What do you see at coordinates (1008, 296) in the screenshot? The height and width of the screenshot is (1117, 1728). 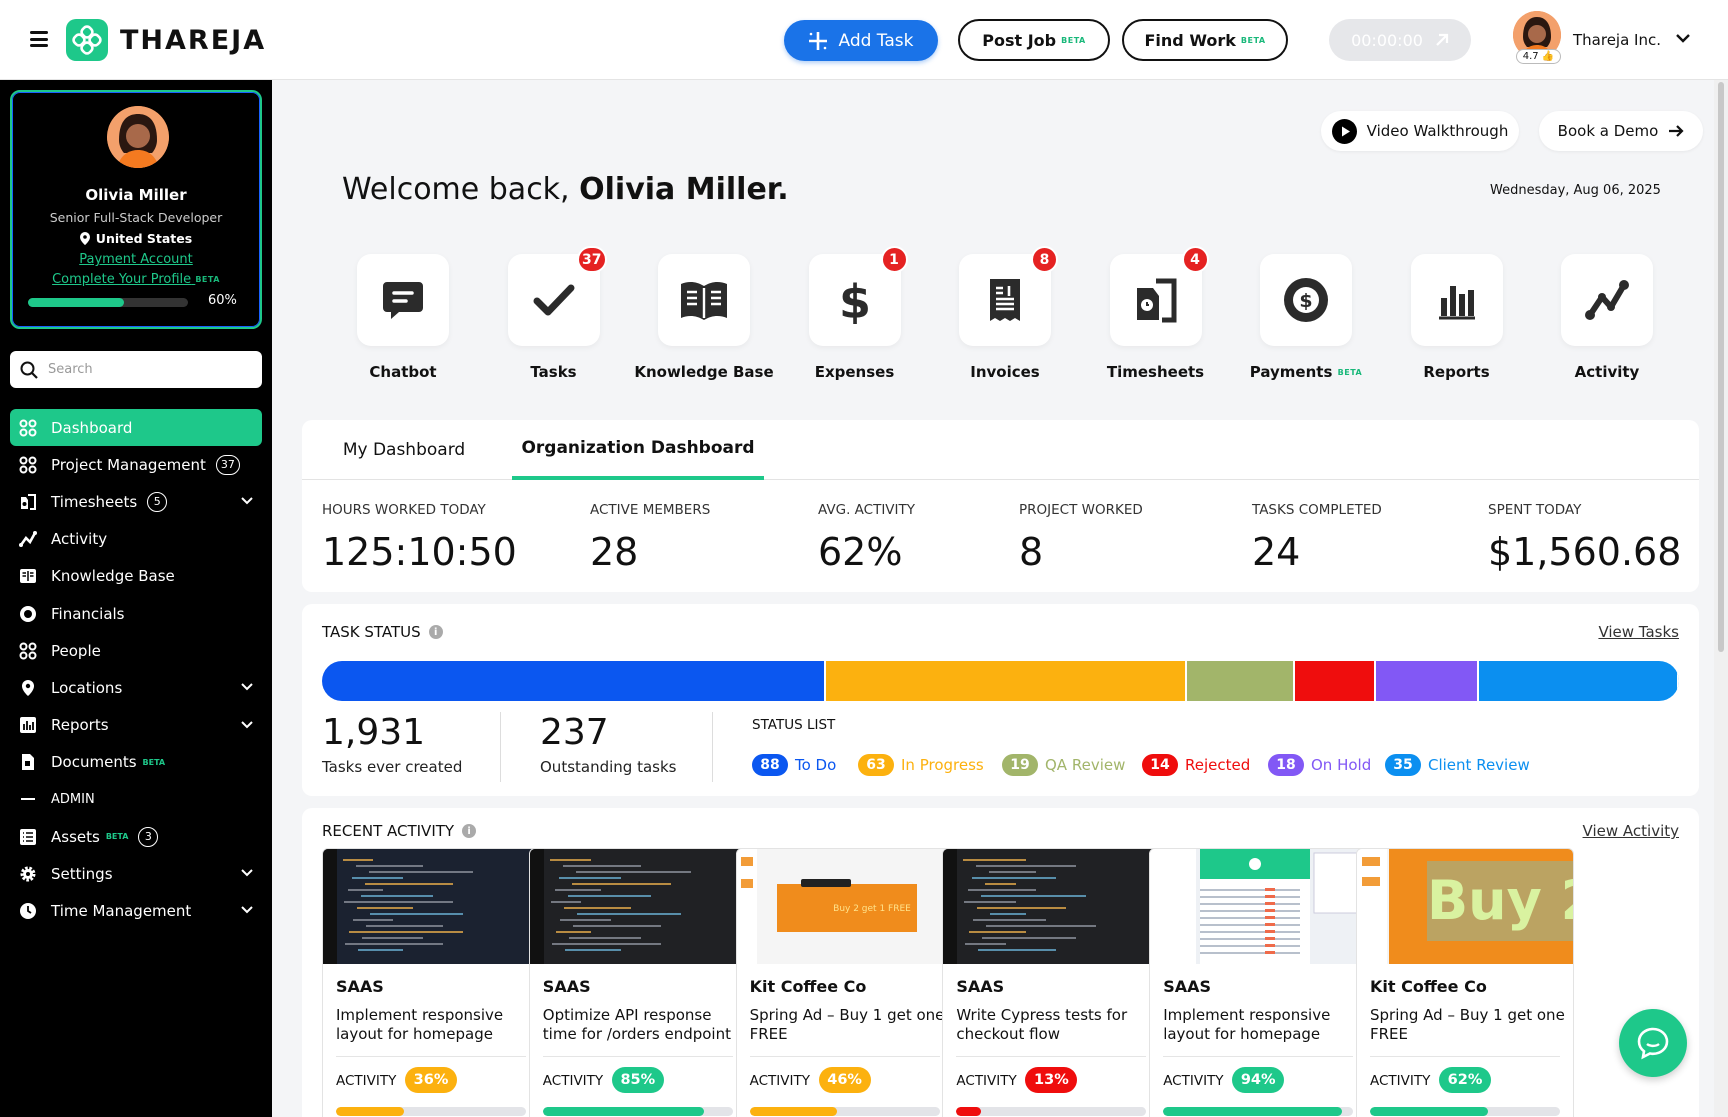 I see `shortcut-tile: 8` at bounding box center [1008, 296].